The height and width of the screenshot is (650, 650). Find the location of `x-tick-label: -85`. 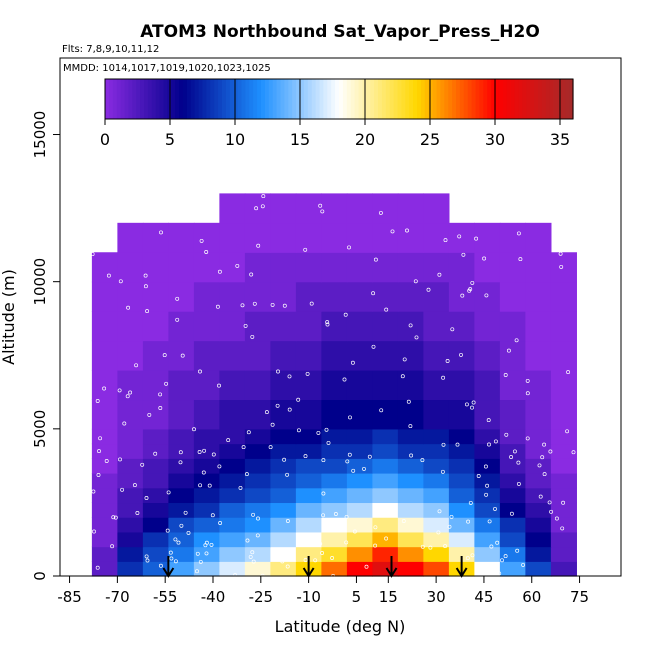

x-tick-label: -85 is located at coordinates (69, 597).